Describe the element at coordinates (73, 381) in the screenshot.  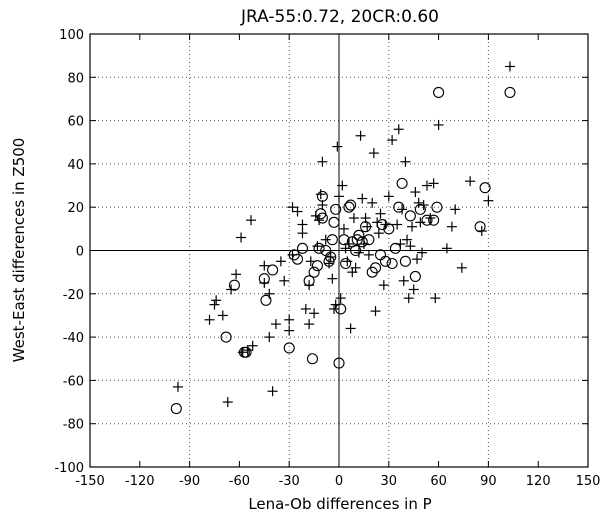
I see `y-tick-label: -60` at that location.